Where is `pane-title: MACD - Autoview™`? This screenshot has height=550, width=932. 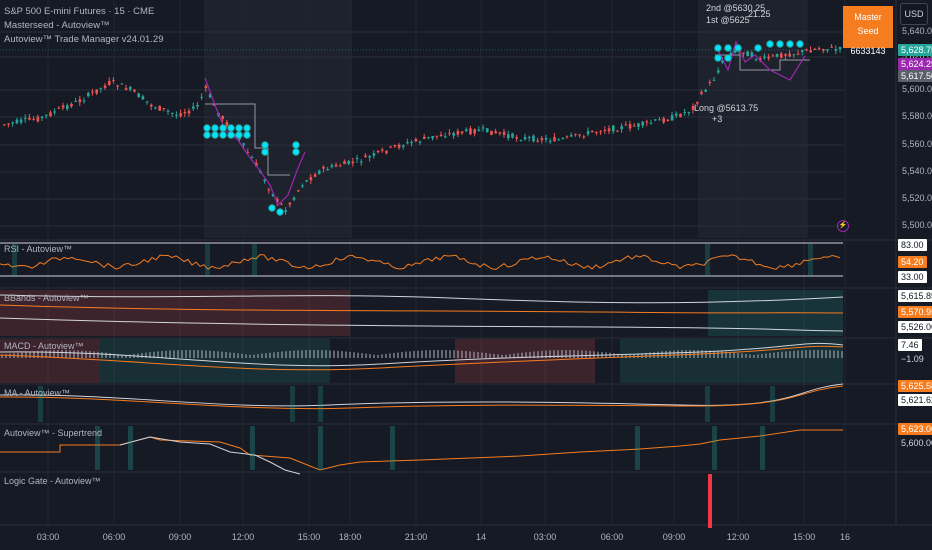 pane-title: MACD - Autoview™ is located at coordinates (44, 346).